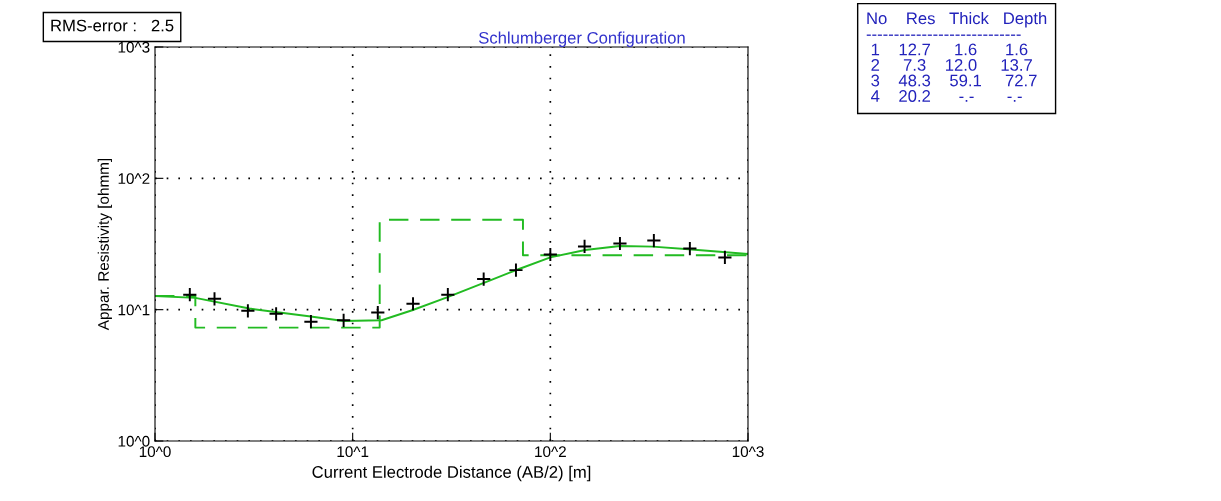  I want to click on x-axis-title: Current Electrode Distance (AB/2) [m], so click(451, 473).